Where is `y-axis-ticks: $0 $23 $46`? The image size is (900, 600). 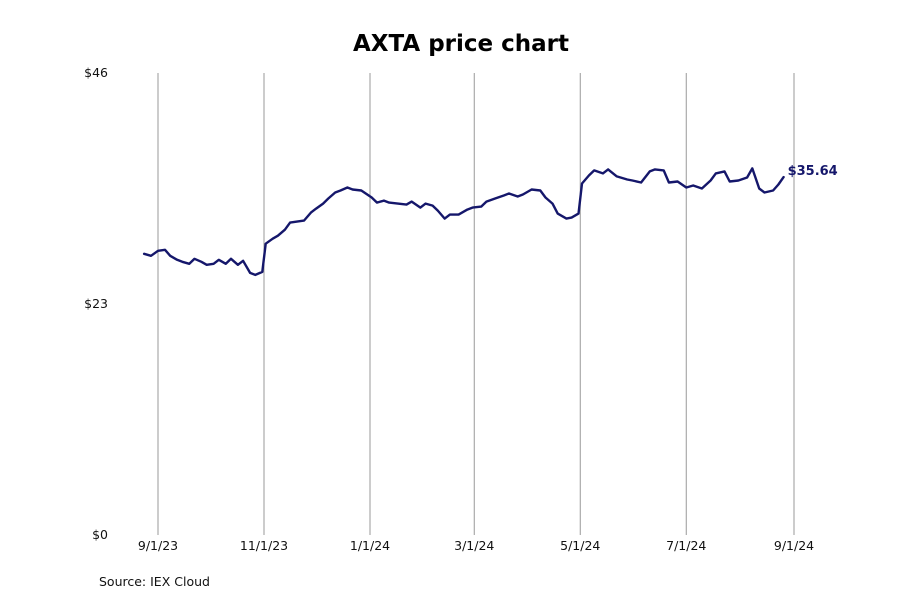
y-axis-ticks: $0 $23 $46 is located at coordinates (96, 303).